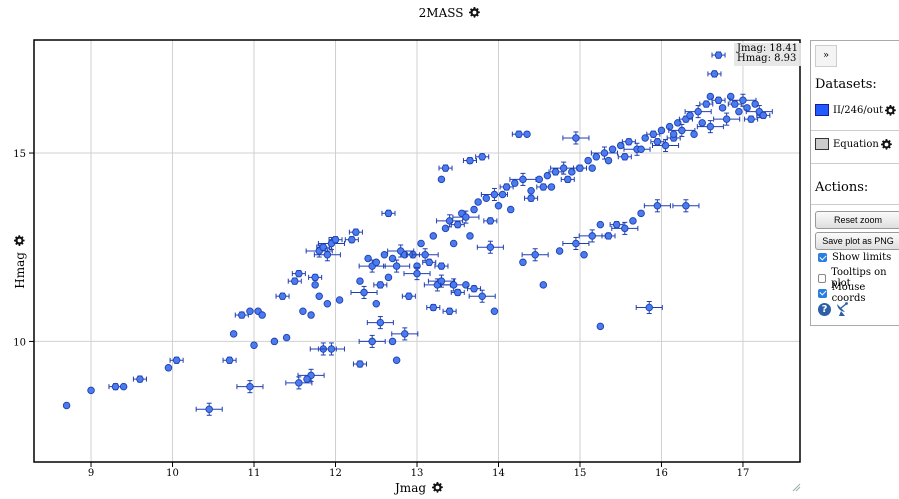  I want to click on resize-handle-icon, so click(796, 487).